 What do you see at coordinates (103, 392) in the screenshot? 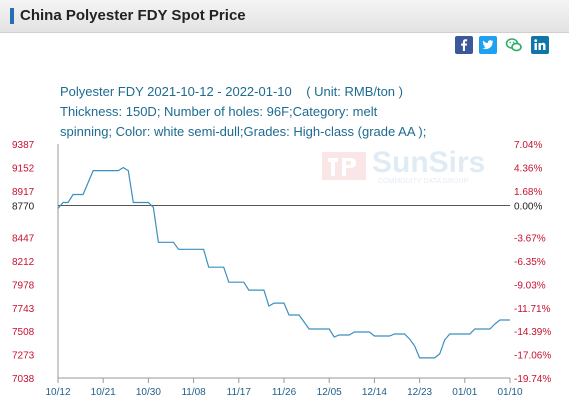
I see `x-tick-label: 10/21` at bounding box center [103, 392].